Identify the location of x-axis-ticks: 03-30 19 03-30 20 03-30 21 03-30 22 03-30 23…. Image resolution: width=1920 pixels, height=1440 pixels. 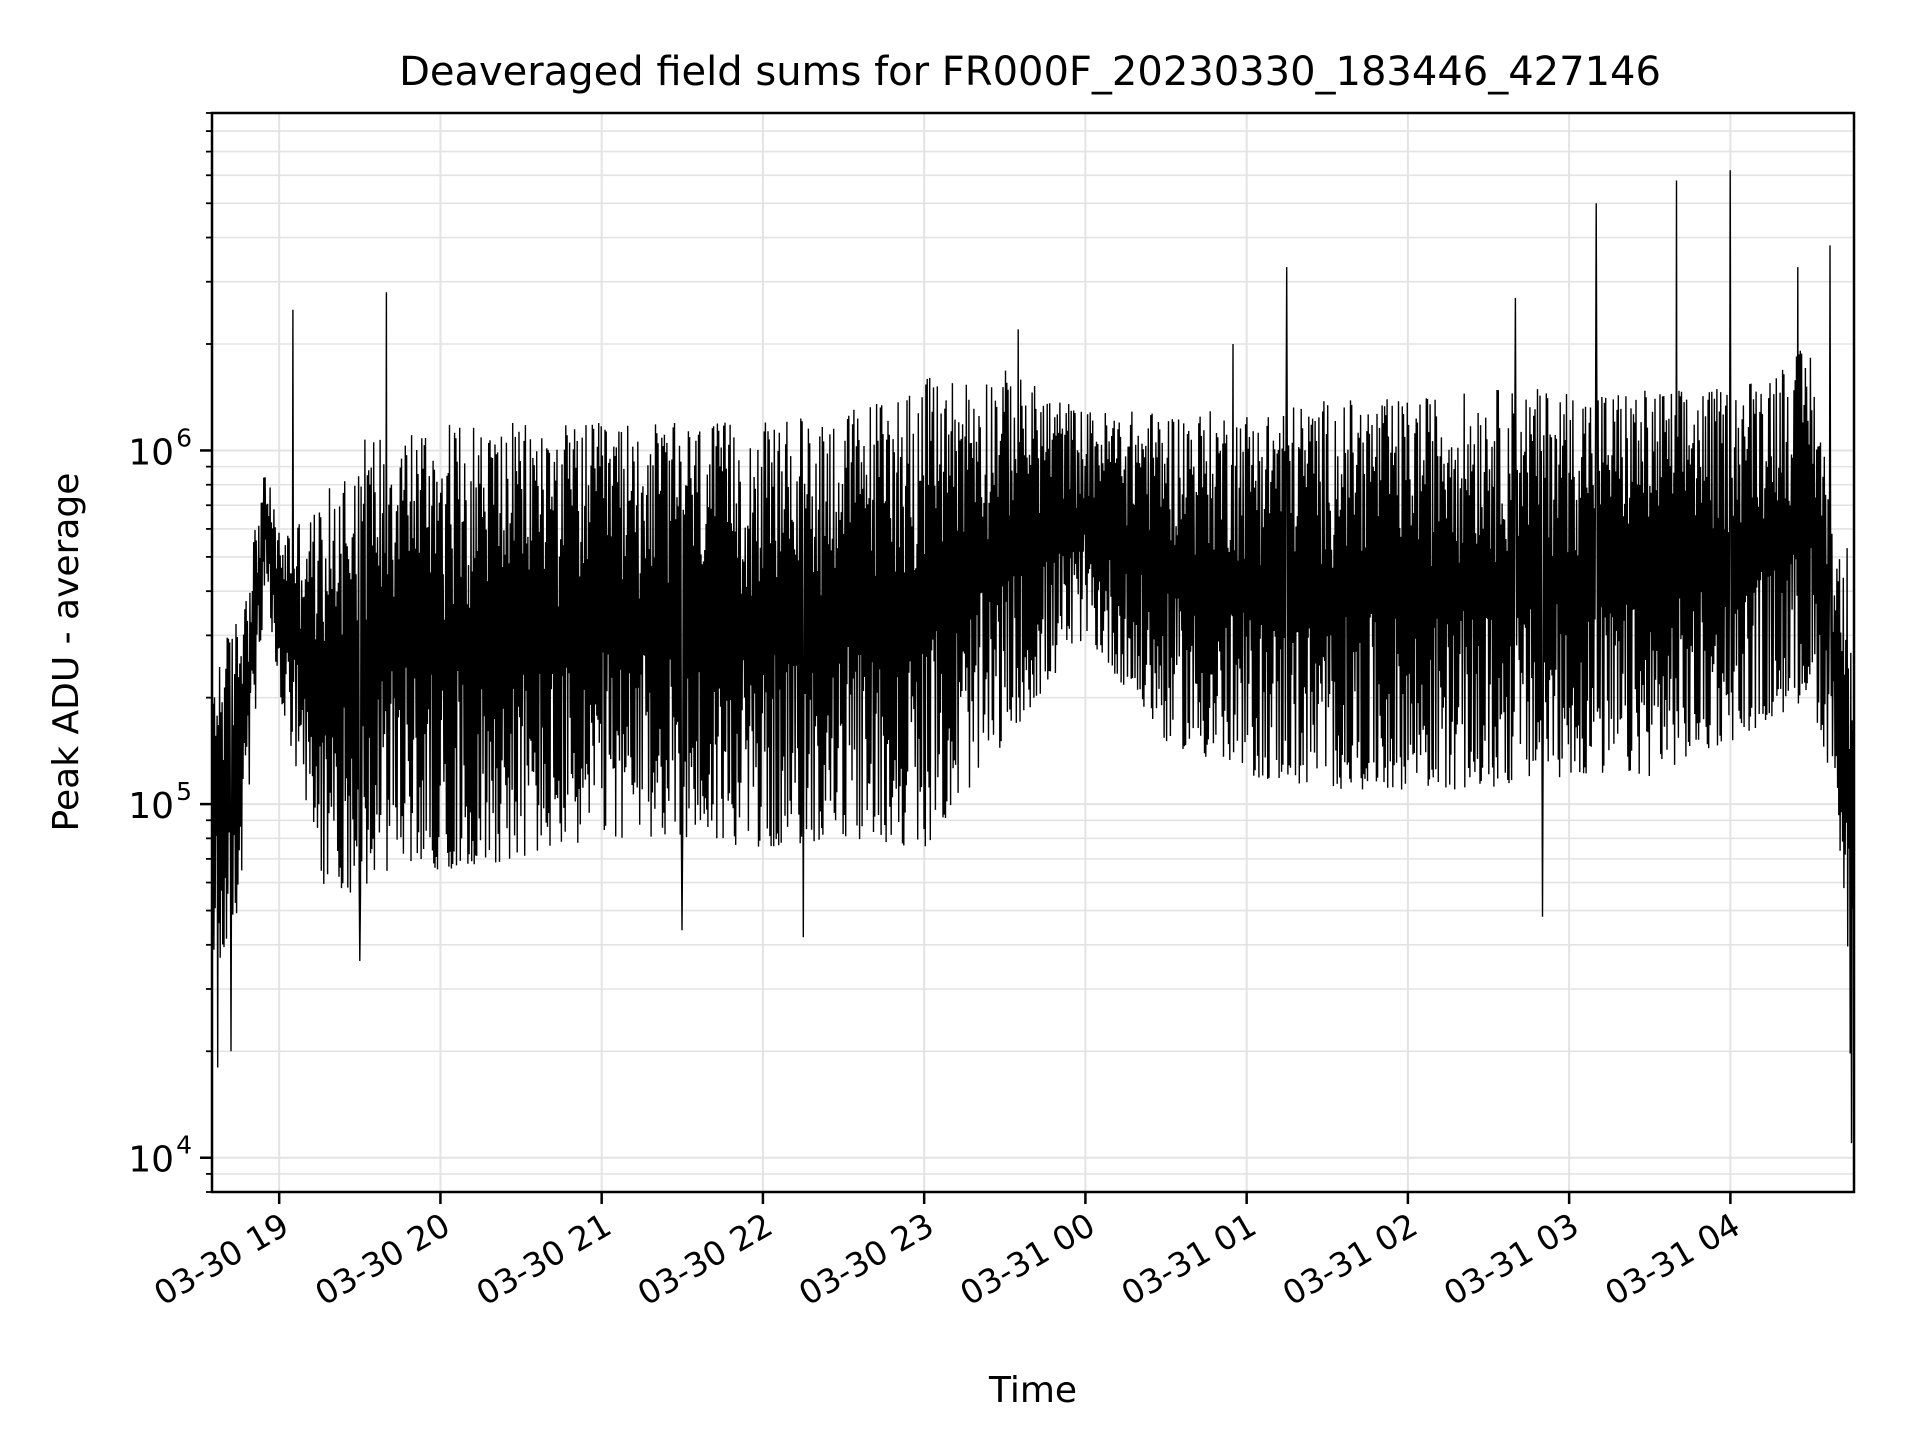
(946, 1252).